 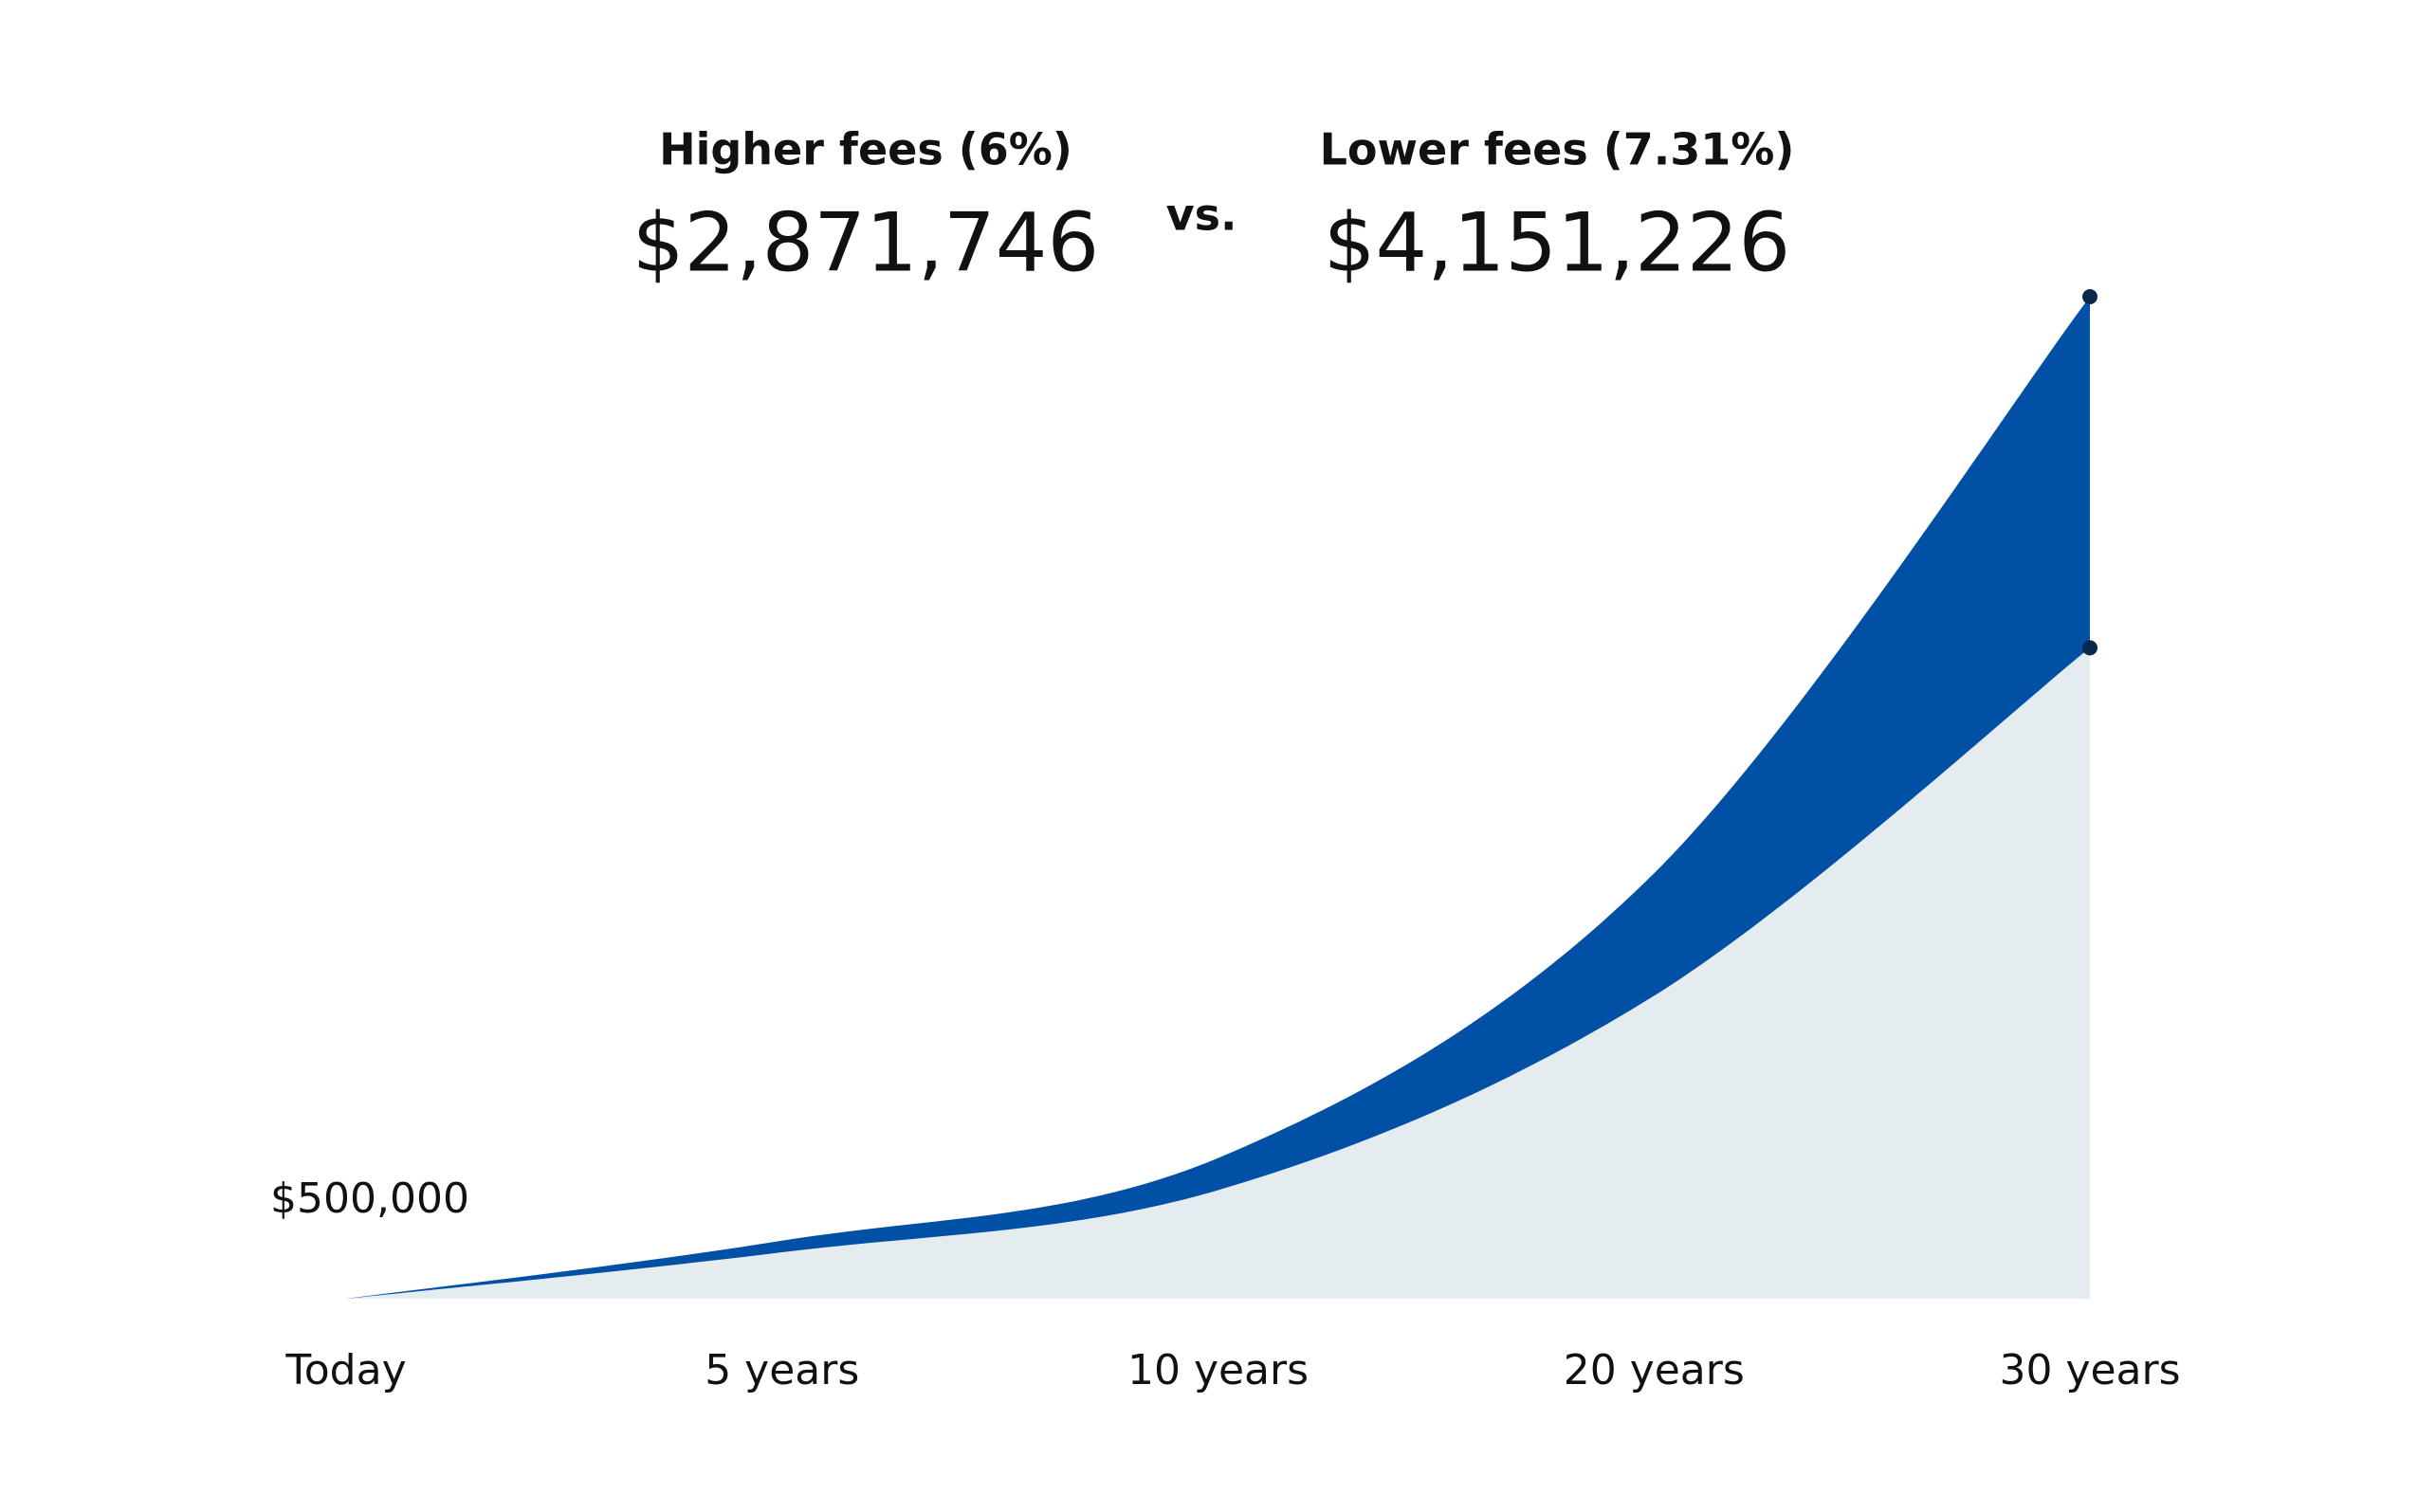 What do you see at coordinates (1558, 149) in the screenshot?
I see `series-name: Lower fees (7.31%)` at bounding box center [1558, 149].